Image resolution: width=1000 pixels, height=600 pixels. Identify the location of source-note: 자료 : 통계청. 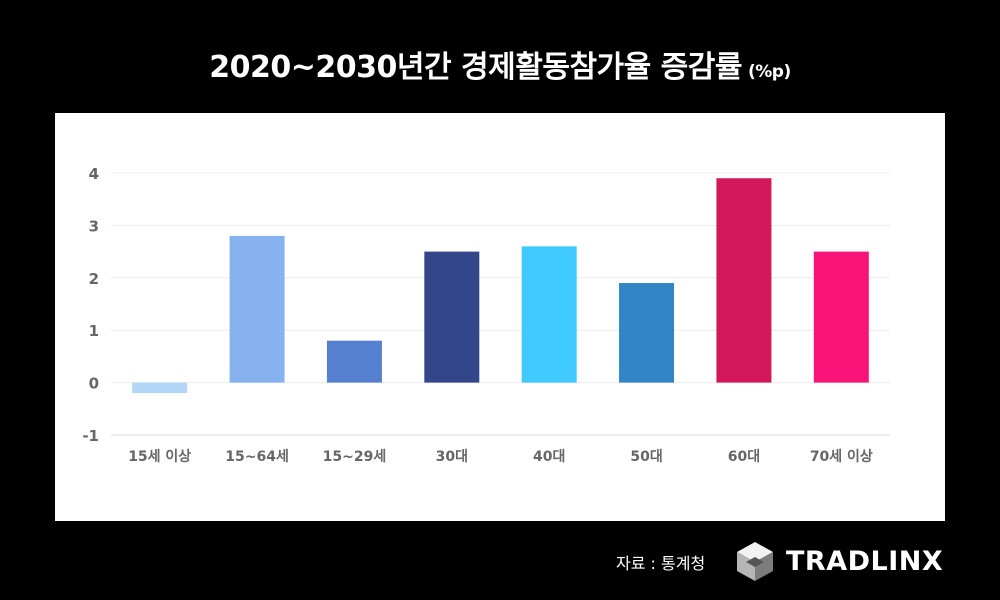
(661, 563).